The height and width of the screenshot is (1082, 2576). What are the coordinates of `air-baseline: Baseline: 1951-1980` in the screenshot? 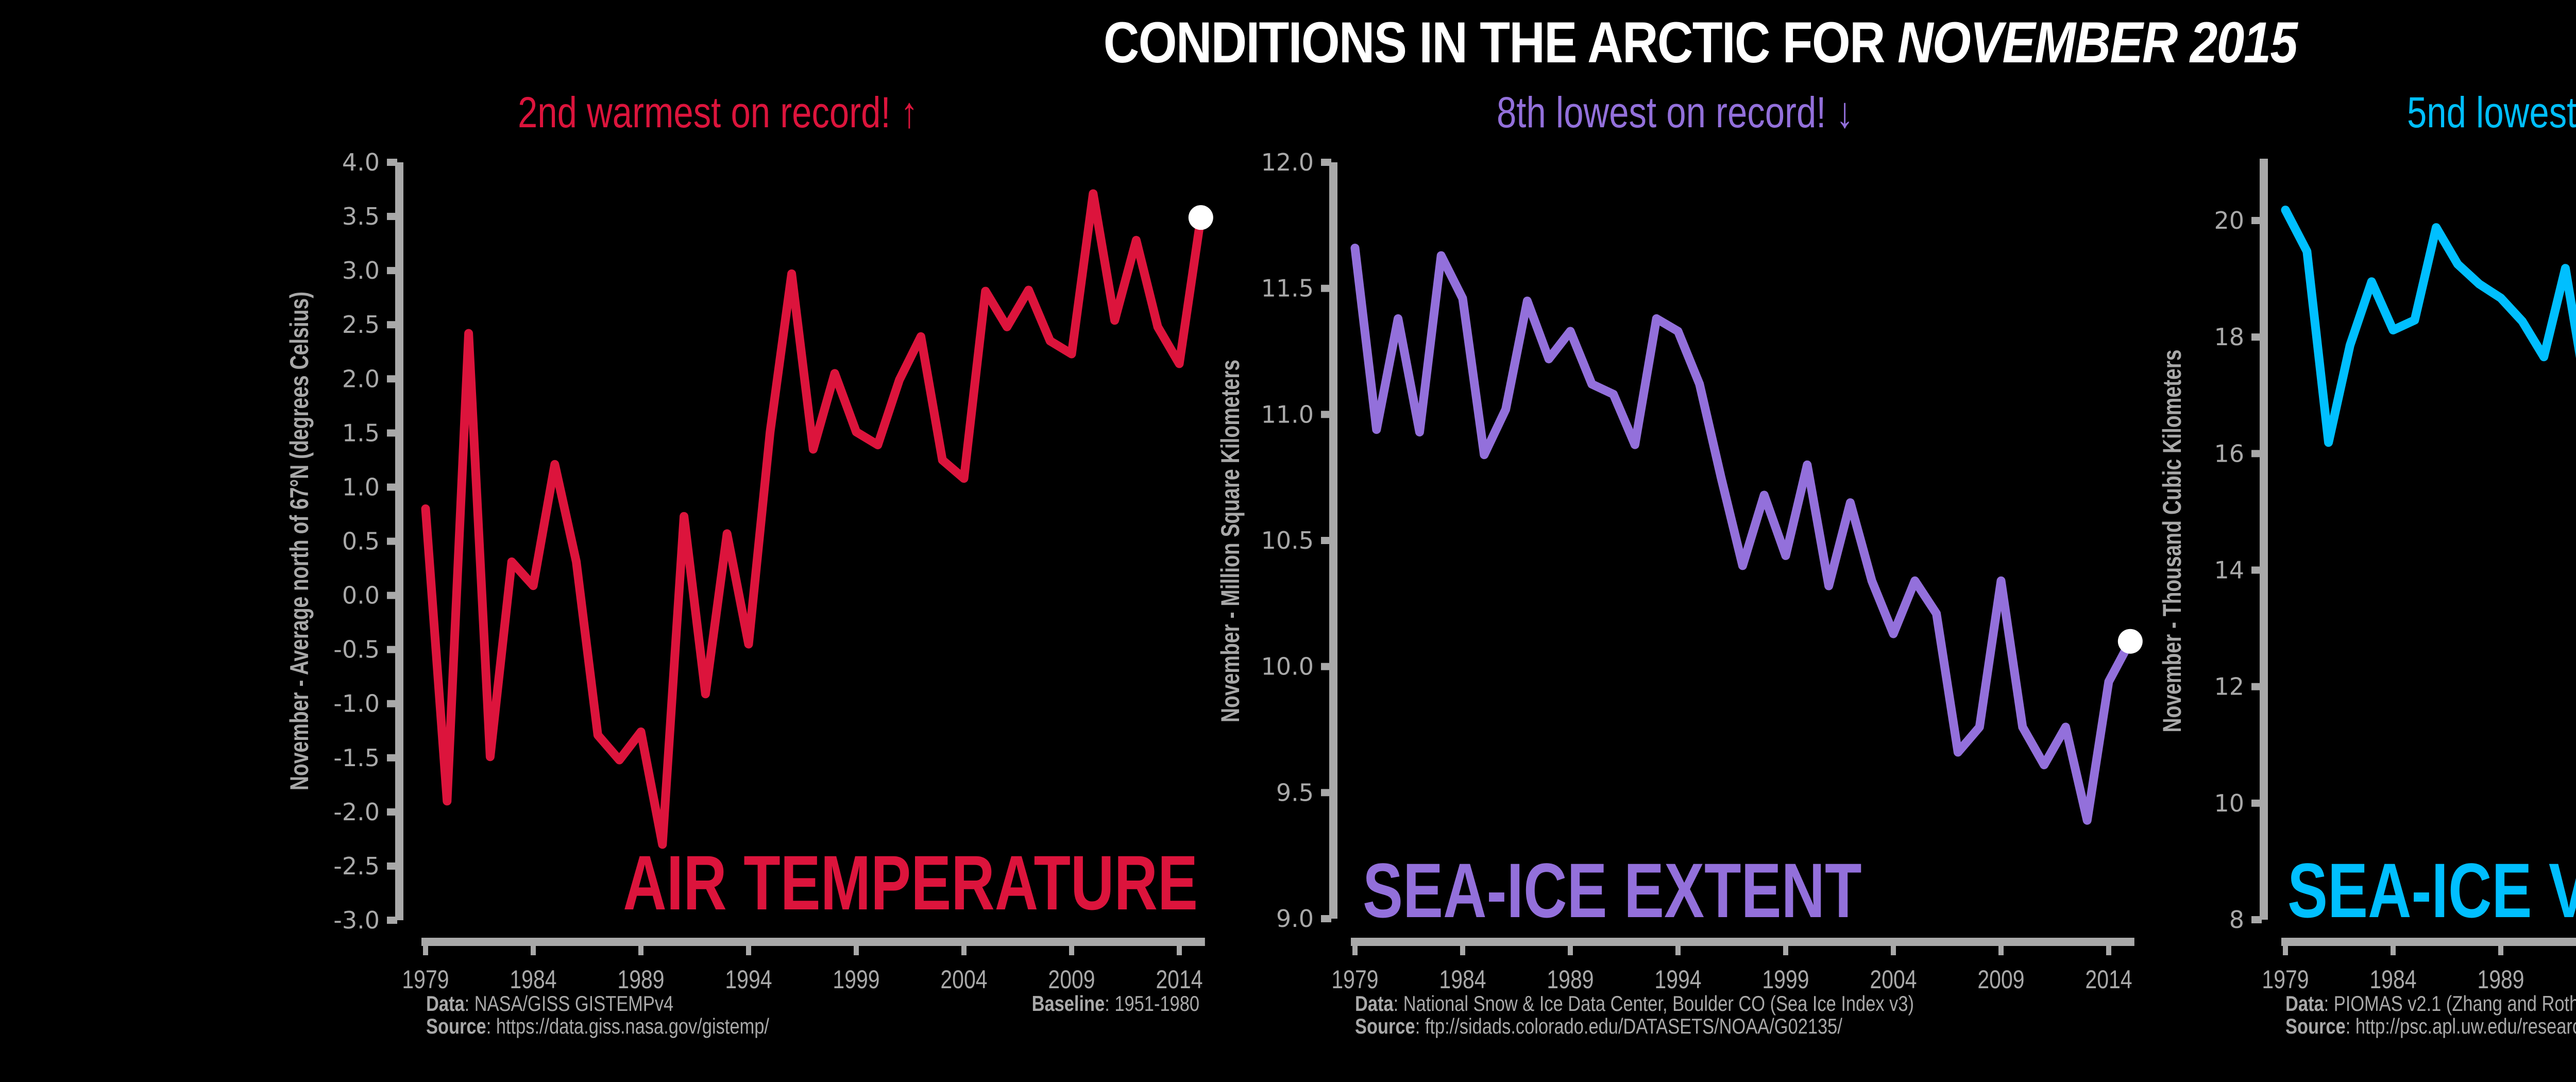 It's located at (1115, 1004).